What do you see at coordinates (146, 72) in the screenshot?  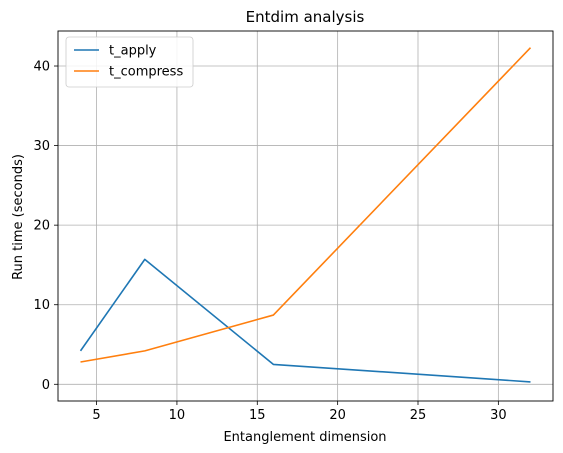 I see `legend-label-t_compress: t_compress` at bounding box center [146, 72].